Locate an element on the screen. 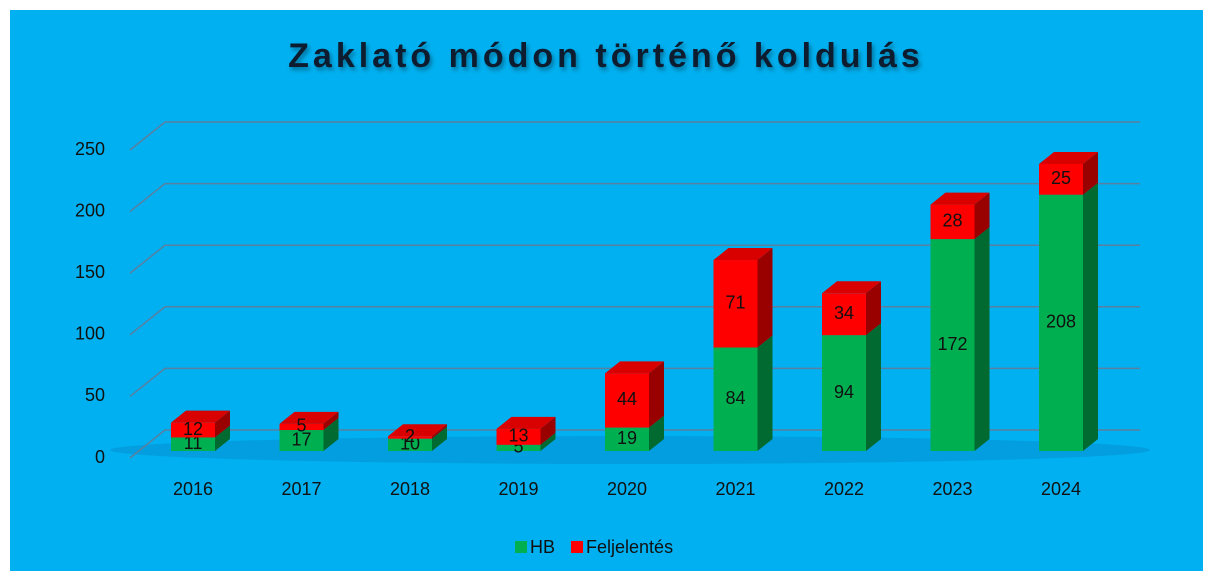 This screenshot has width=1213, height=581. x-tick-label: 2017 is located at coordinates (301, 489).